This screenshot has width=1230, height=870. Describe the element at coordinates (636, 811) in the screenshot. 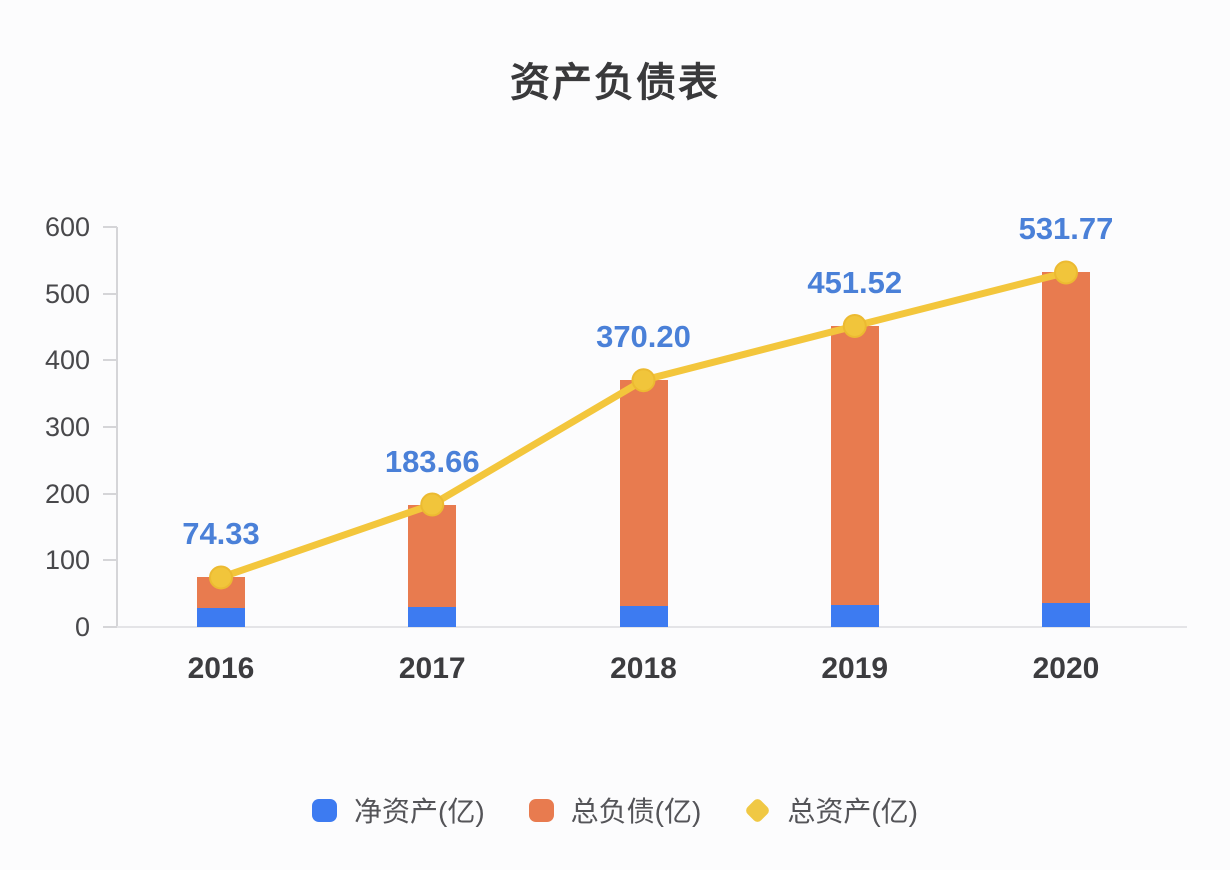

I see `legend-label: 总负债(亿)` at that location.